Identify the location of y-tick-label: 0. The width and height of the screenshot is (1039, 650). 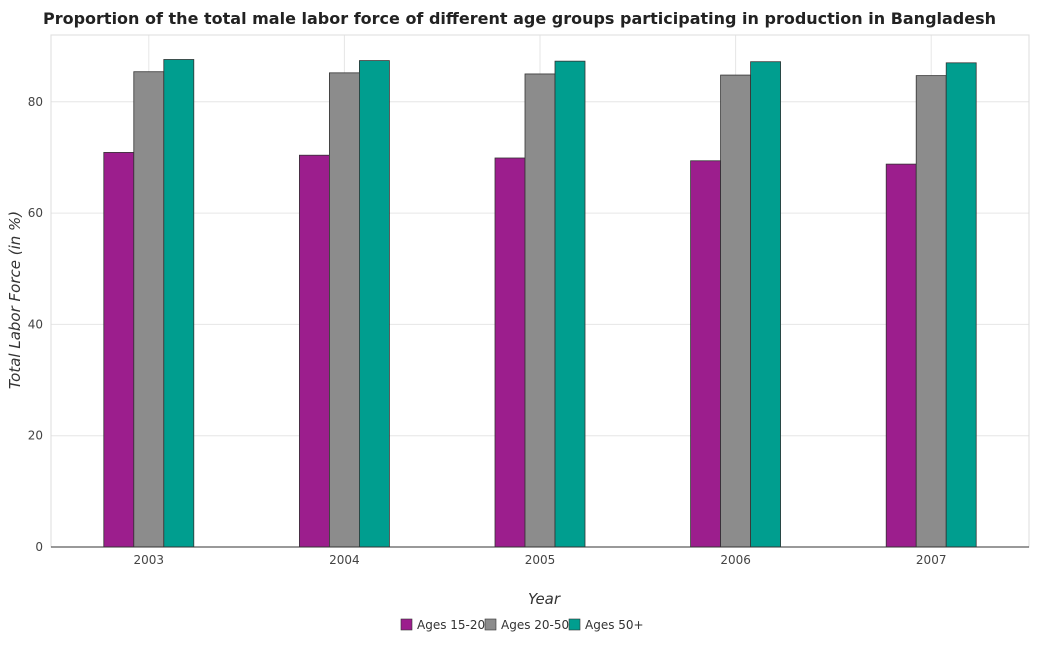
(39, 547).